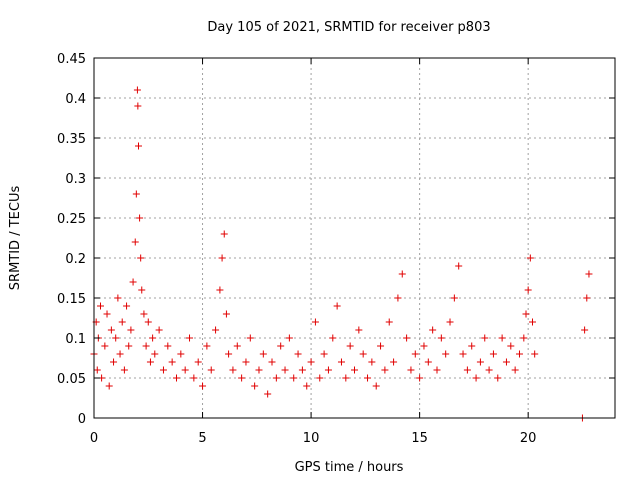 Image resolution: width=640 pixels, height=480 pixels. Describe the element at coordinates (75, 99) in the screenshot. I see `y-tick-label: 0.4` at that location.